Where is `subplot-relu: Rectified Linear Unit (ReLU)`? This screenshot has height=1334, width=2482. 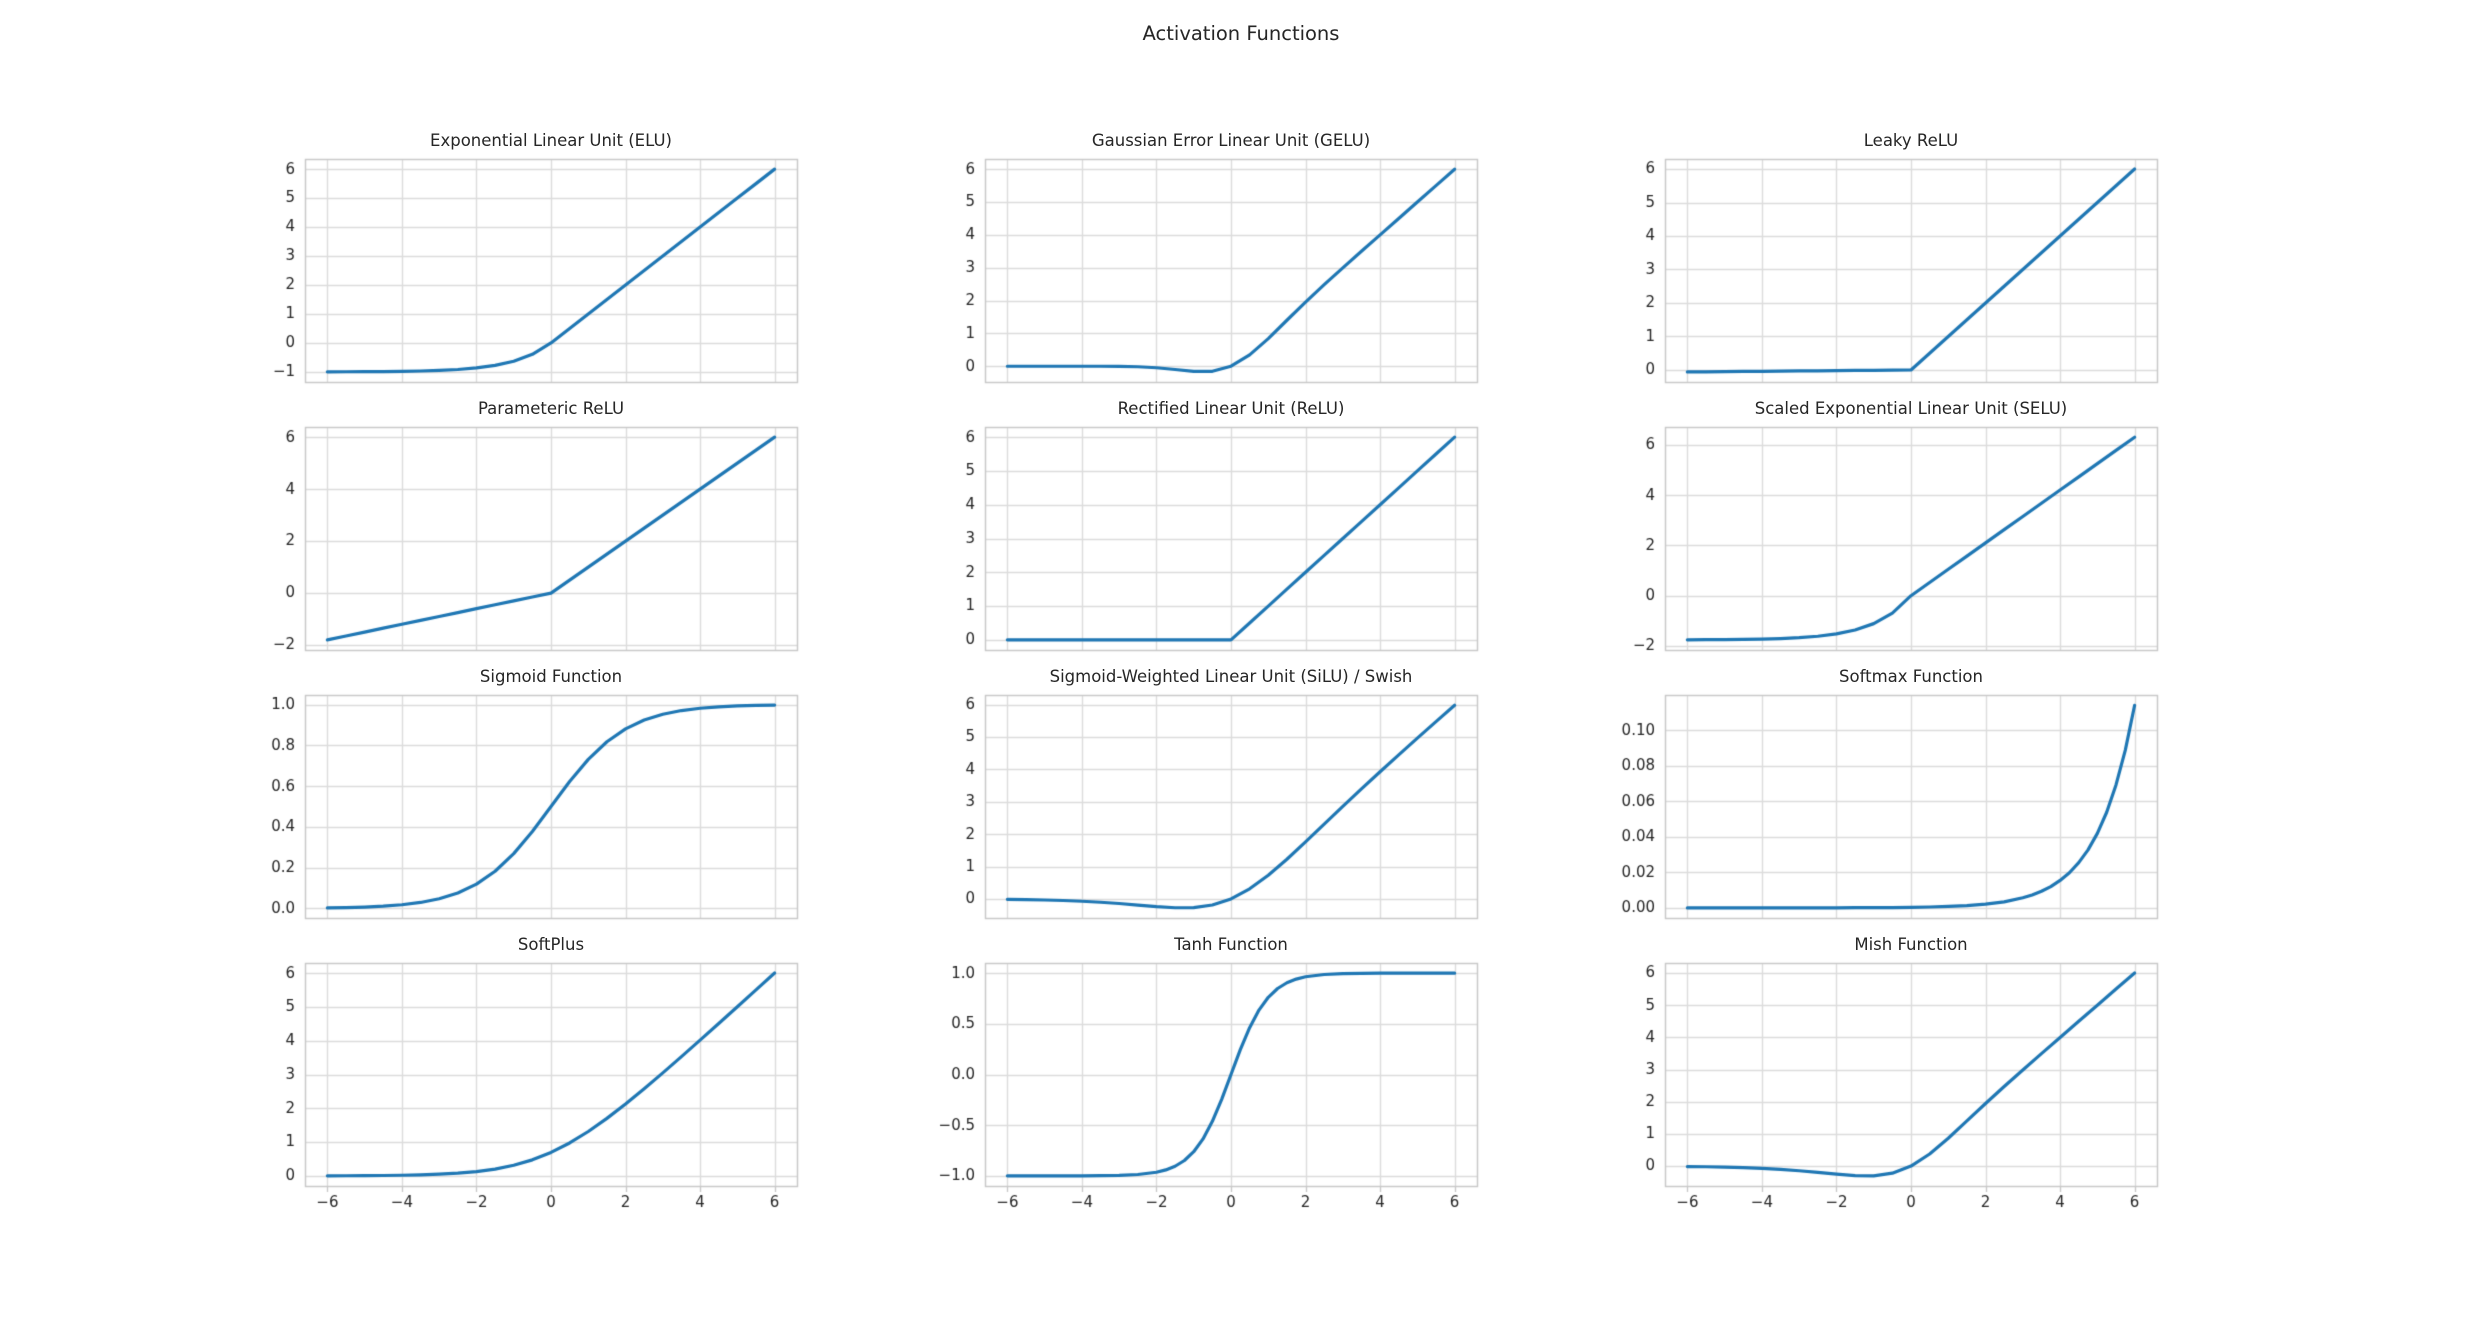
subplot-relu: Rectified Linear Unit (ReLU) is located at coordinates (1208, 537).